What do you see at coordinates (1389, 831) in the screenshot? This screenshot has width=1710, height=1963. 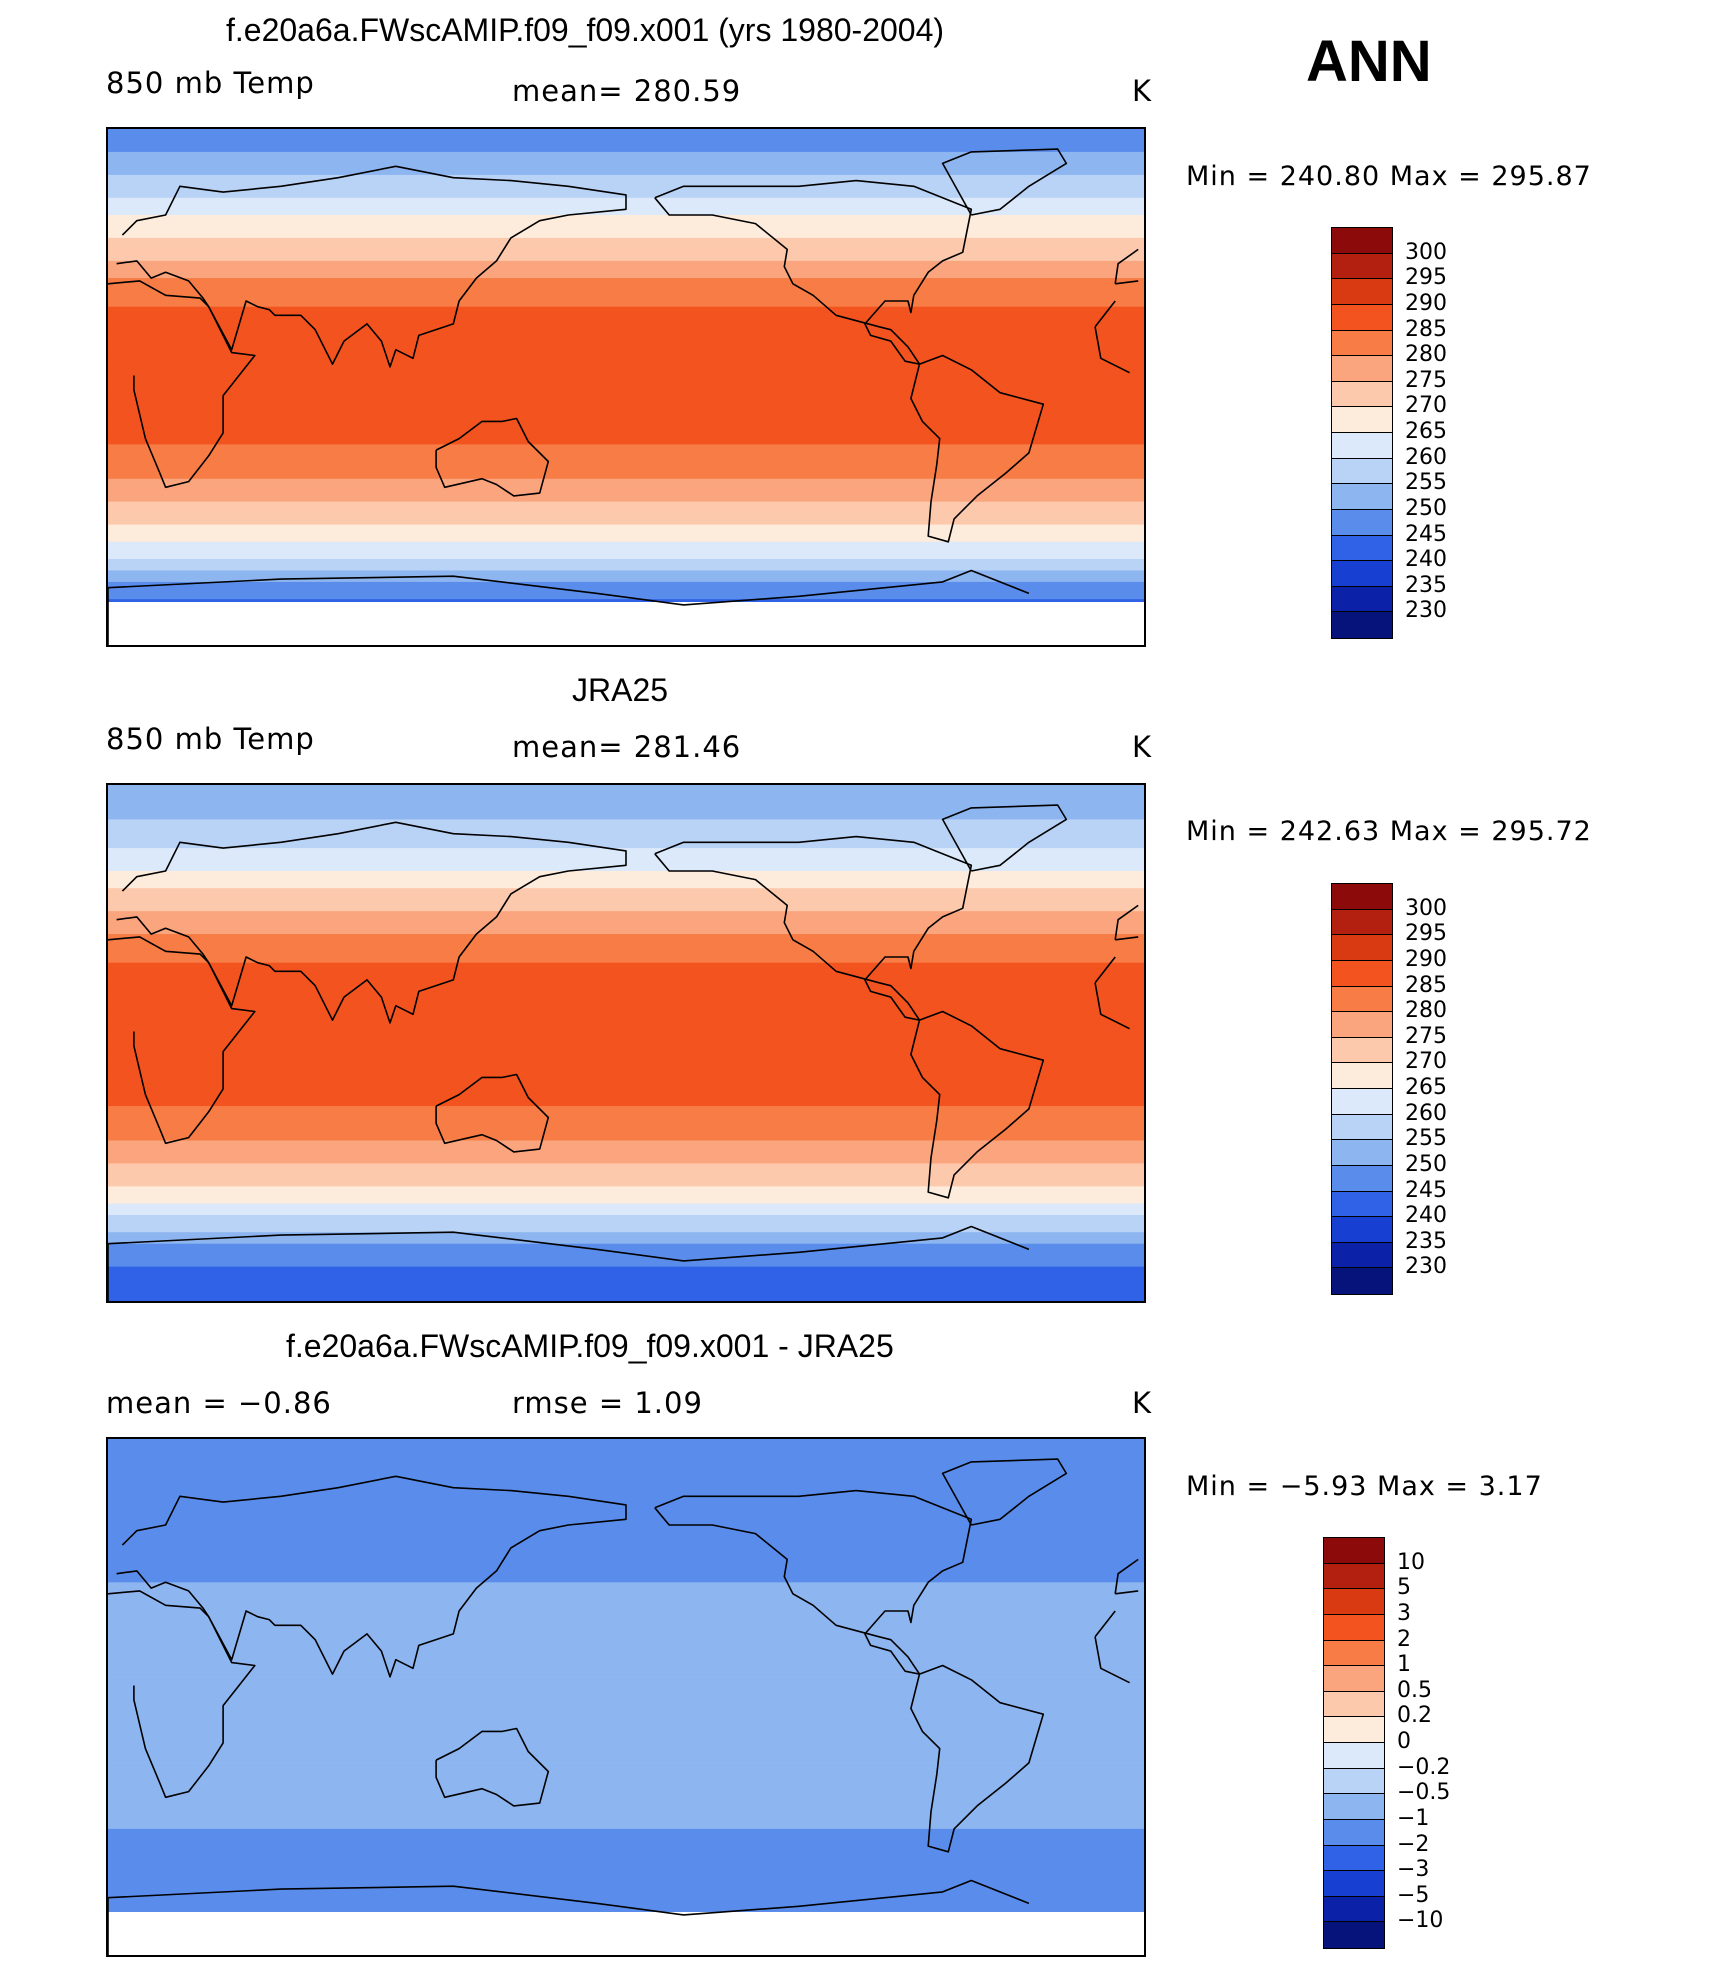 I see `panel-2-min-max: Min = 242.63 Max = 295.72` at bounding box center [1389, 831].